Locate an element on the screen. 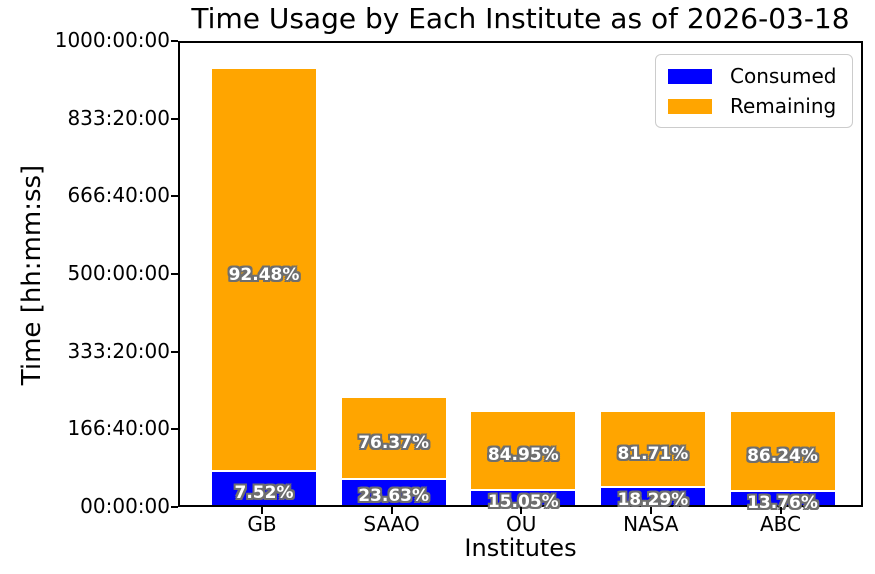 The image size is (875, 574). x-tick-label-GB: GB is located at coordinates (262, 524).